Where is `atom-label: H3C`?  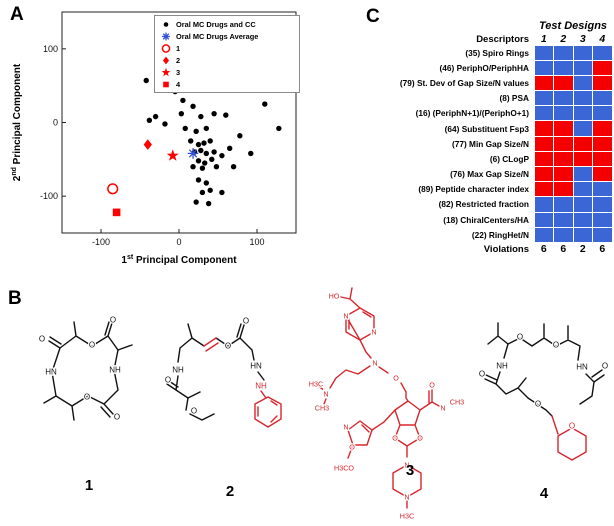
atom-label: H3C is located at coordinates (316, 384).